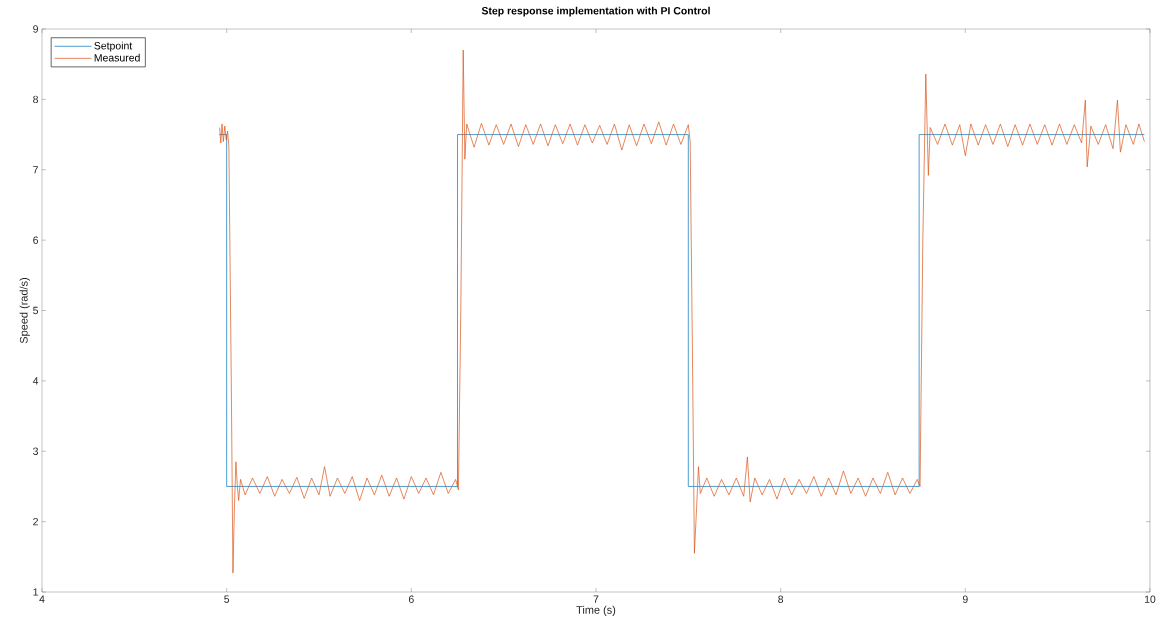 This screenshot has width=1165, height=637. What do you see at coordinates (35, 592) in the screenshot?
I see `y-tick-label: 1` at bounding box center [35, 592].